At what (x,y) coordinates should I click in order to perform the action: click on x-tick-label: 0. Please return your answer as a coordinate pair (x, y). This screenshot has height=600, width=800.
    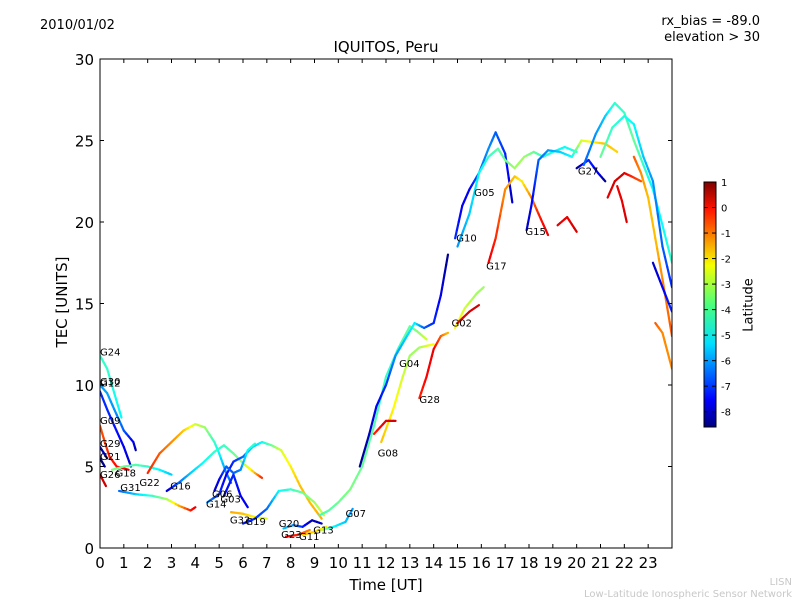
    Looking at the image, I should click on (100, 563).